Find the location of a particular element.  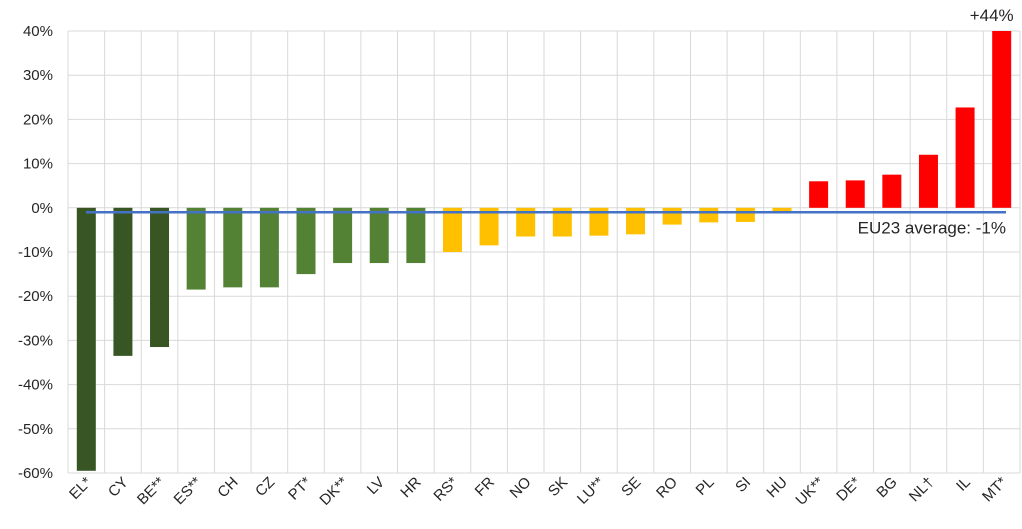

y-tick-label: -40% is located at coordinates (35, 385).